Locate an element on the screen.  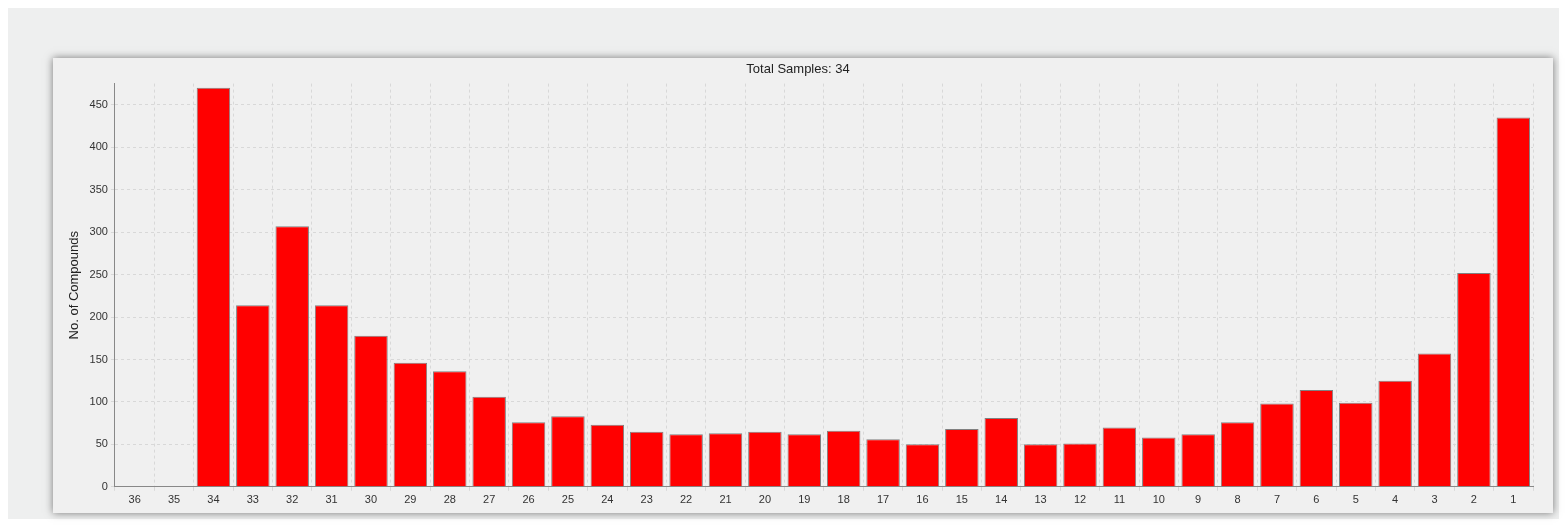
y-tick-label: 100 is located at coordinates (98, 400).